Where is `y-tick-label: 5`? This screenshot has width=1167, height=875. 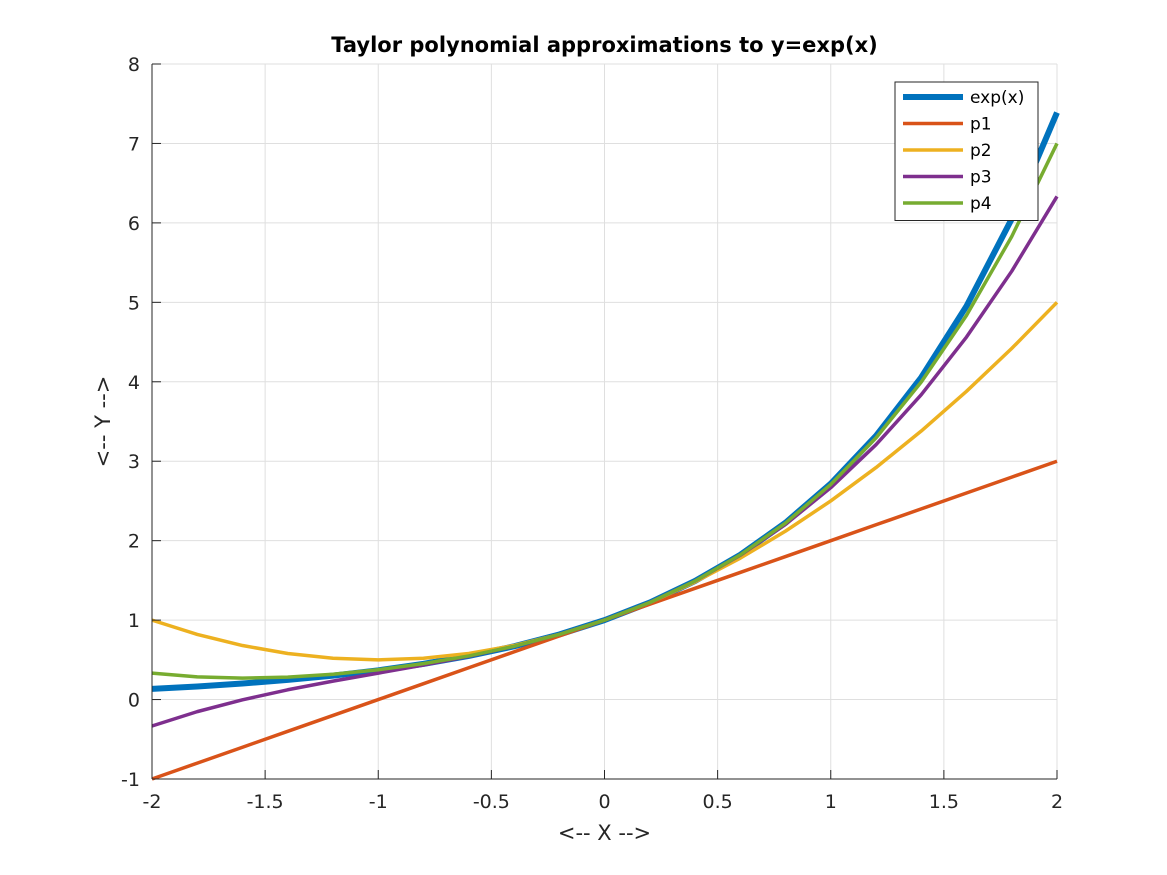
y-tick-label: 5 is located at coordinates (134, 303).